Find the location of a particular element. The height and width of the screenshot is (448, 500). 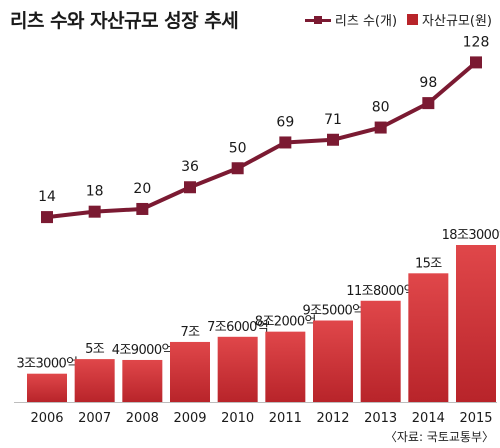

bar-2010 is located at coordinates (237, 369).